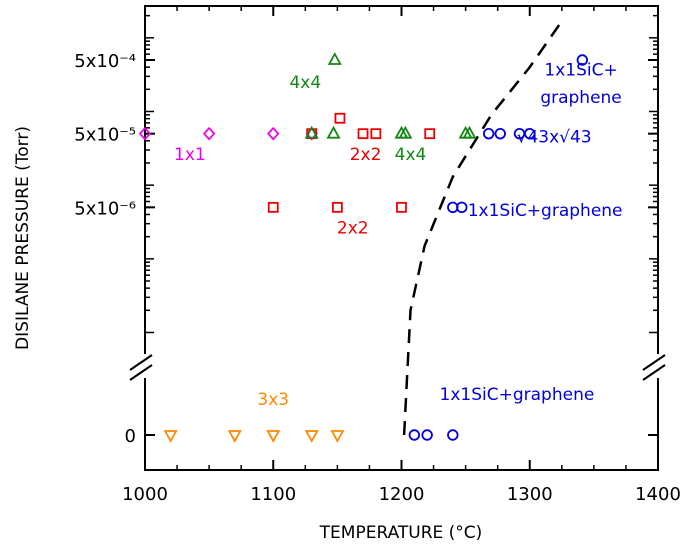 The height and width of the screenshot is (550, 687). What do you see at coordinates (190, 155) in the screenshot?
I see `annotation-label: 1x1` at bounding box center [190, 155].